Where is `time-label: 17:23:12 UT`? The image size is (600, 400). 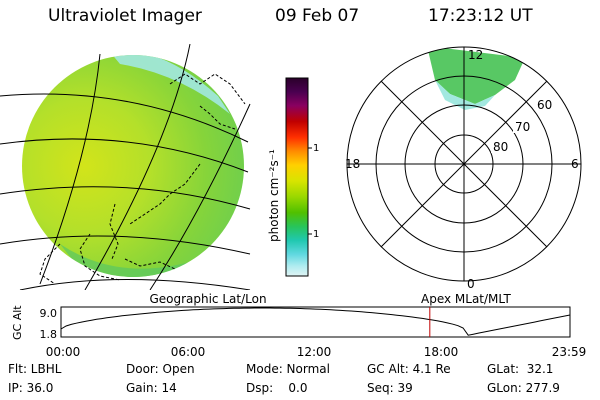 time-label: 17:23:12 UT is located at coordinates (480, 16).